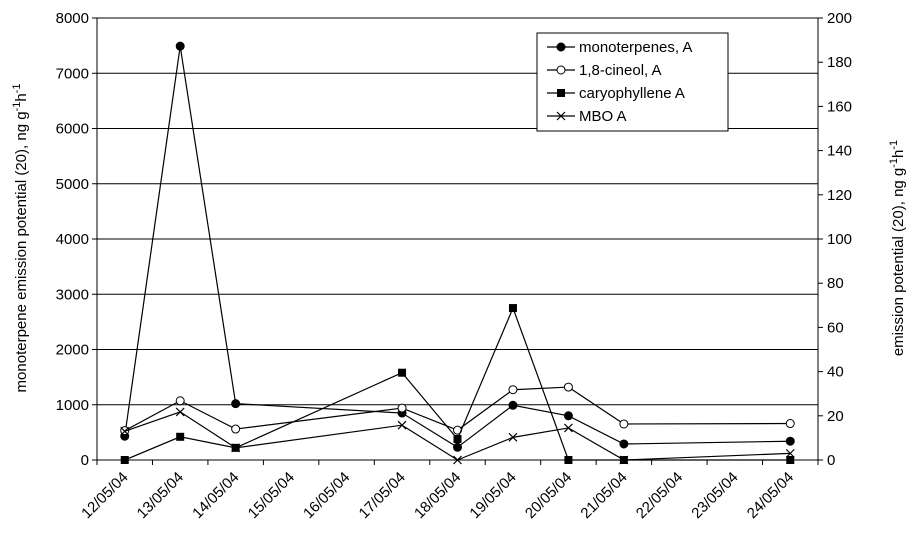  Describe the element at coordinates (72, 73) in the screenshot. I see `left-tick-label: 7000` at that location.